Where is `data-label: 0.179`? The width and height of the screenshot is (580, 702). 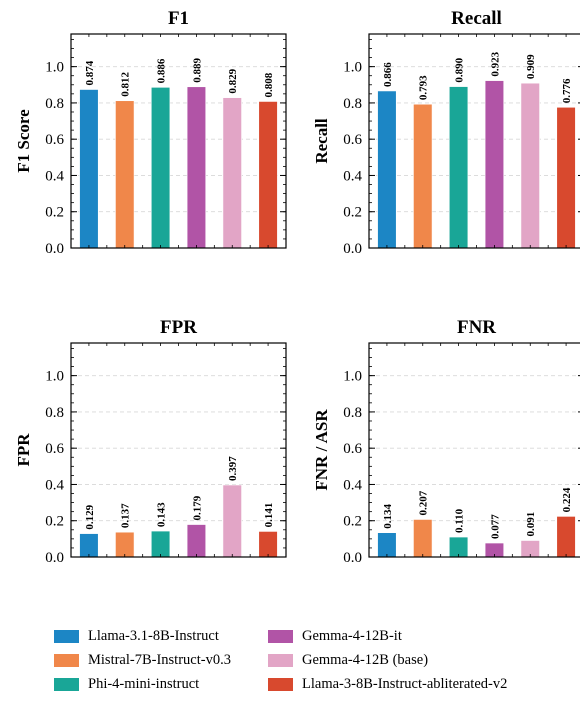
data-label: 0.179 is located at coordinates (197, 507).